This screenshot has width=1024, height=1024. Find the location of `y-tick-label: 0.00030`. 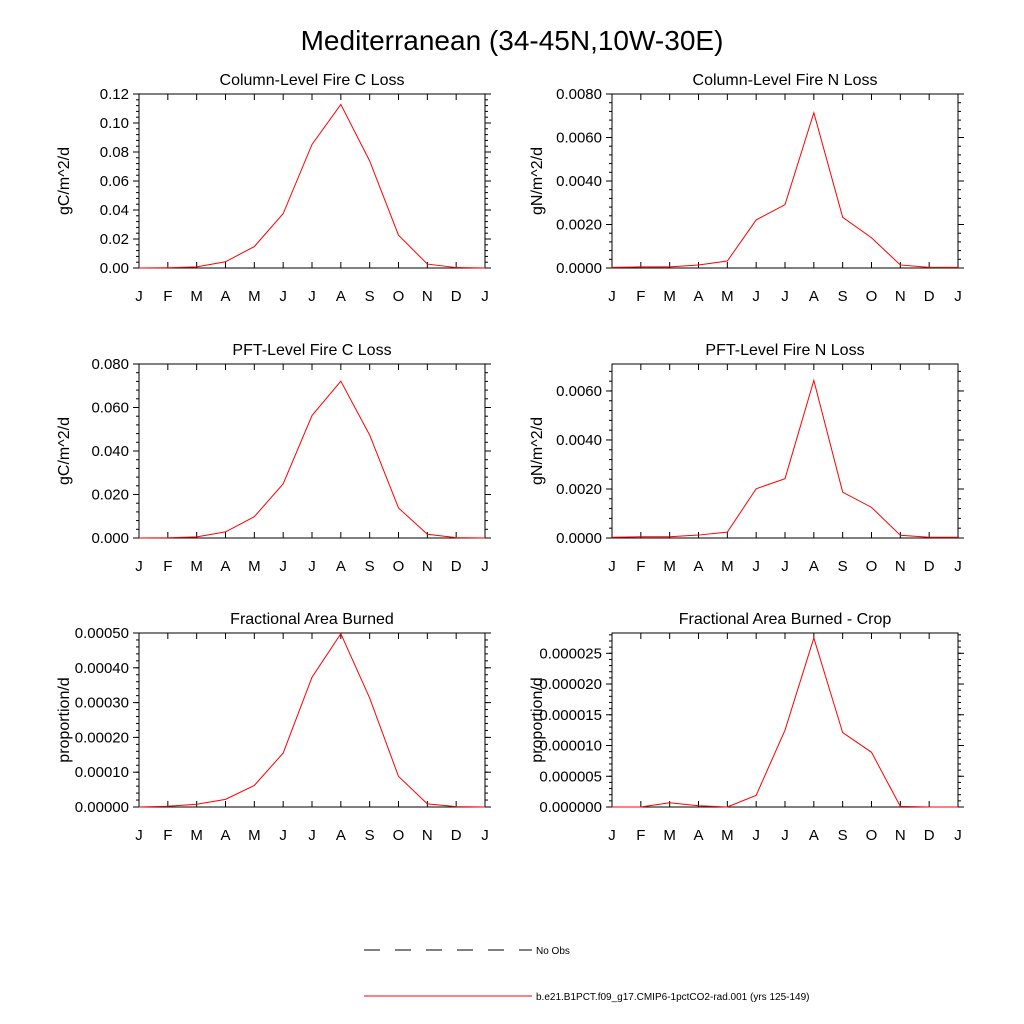

y-tick-label: 0.00030 is located at coordinates (102, 703).